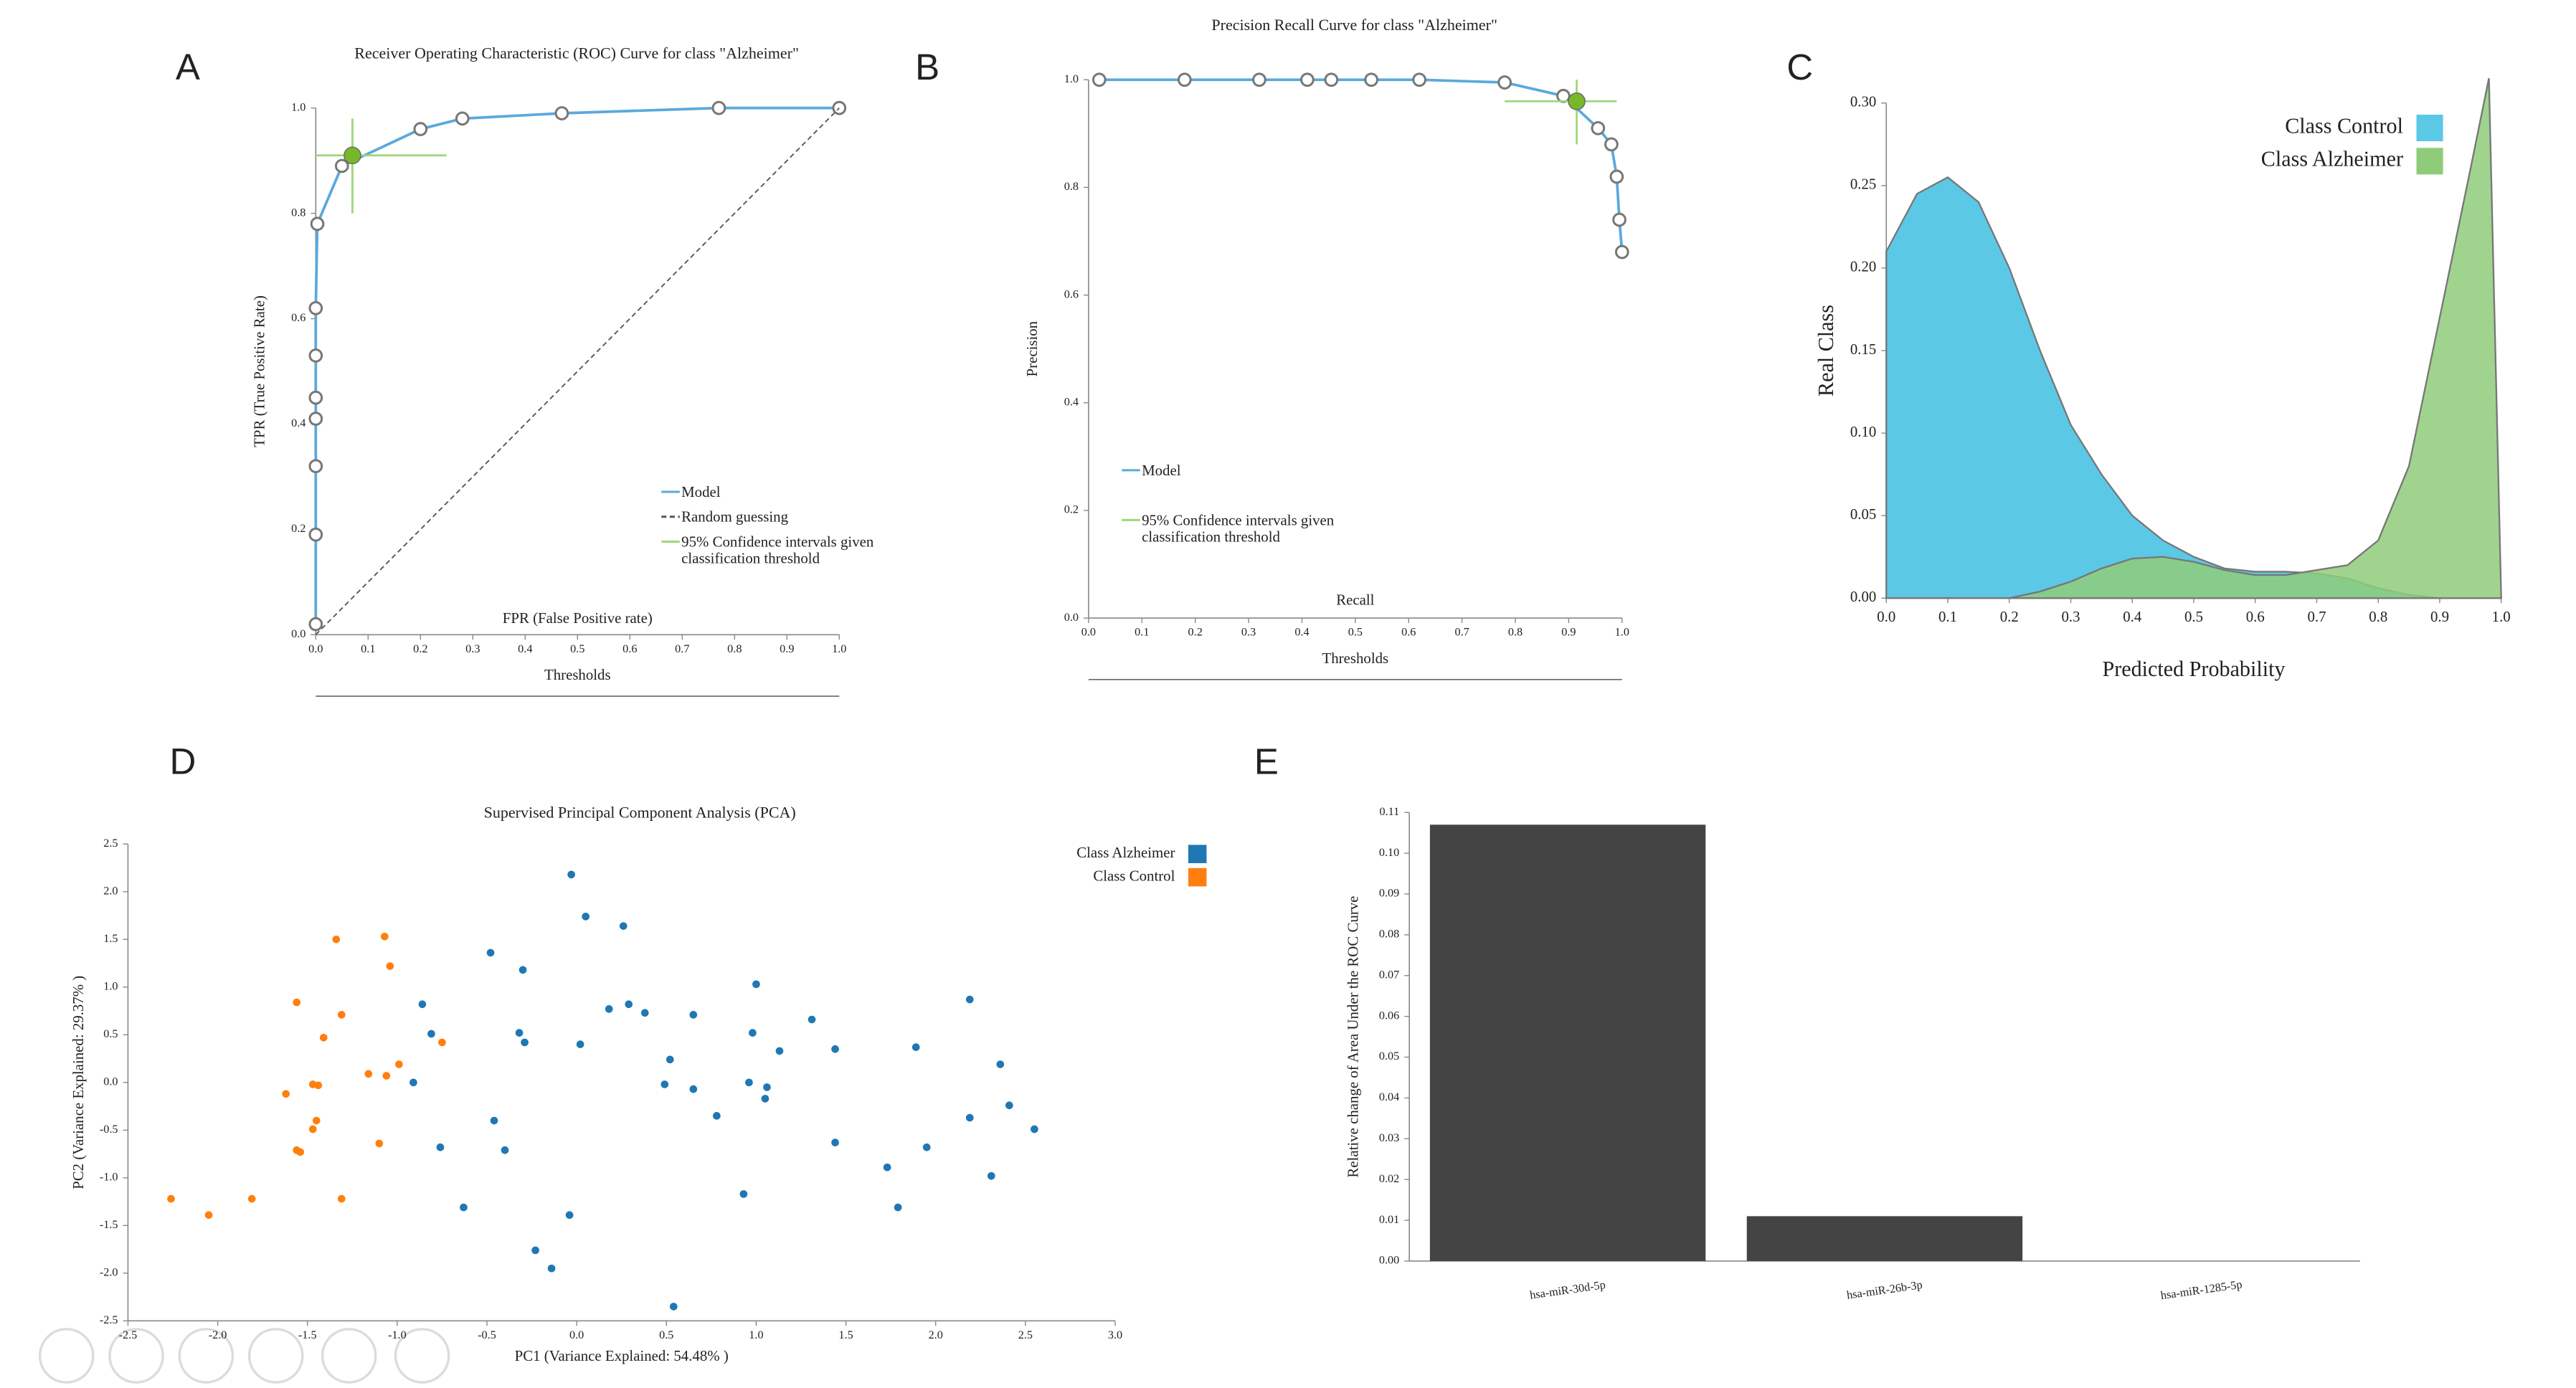  Describe the element at coordinates (734, 516) in the screenshot. I see `legend-entry: Random guessing` at that location.